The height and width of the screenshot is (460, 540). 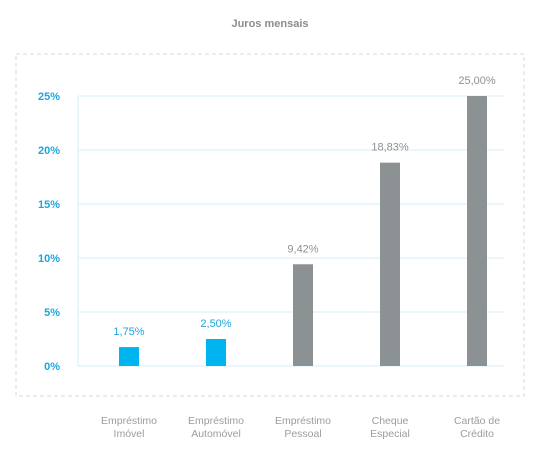 I want to click on value-label: 18,83%, so click(x=390, y=148).